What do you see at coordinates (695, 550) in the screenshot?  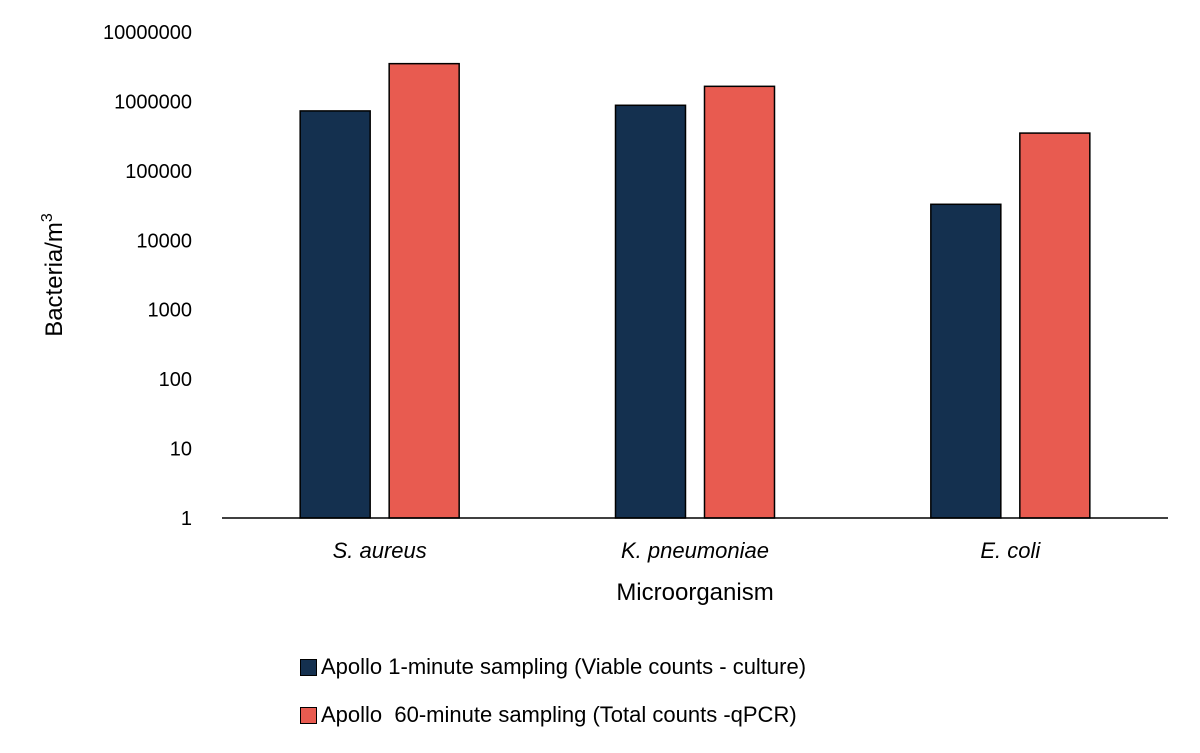 I see `x-category-label: K. pneumoniae` at bounding box center [695, 550].